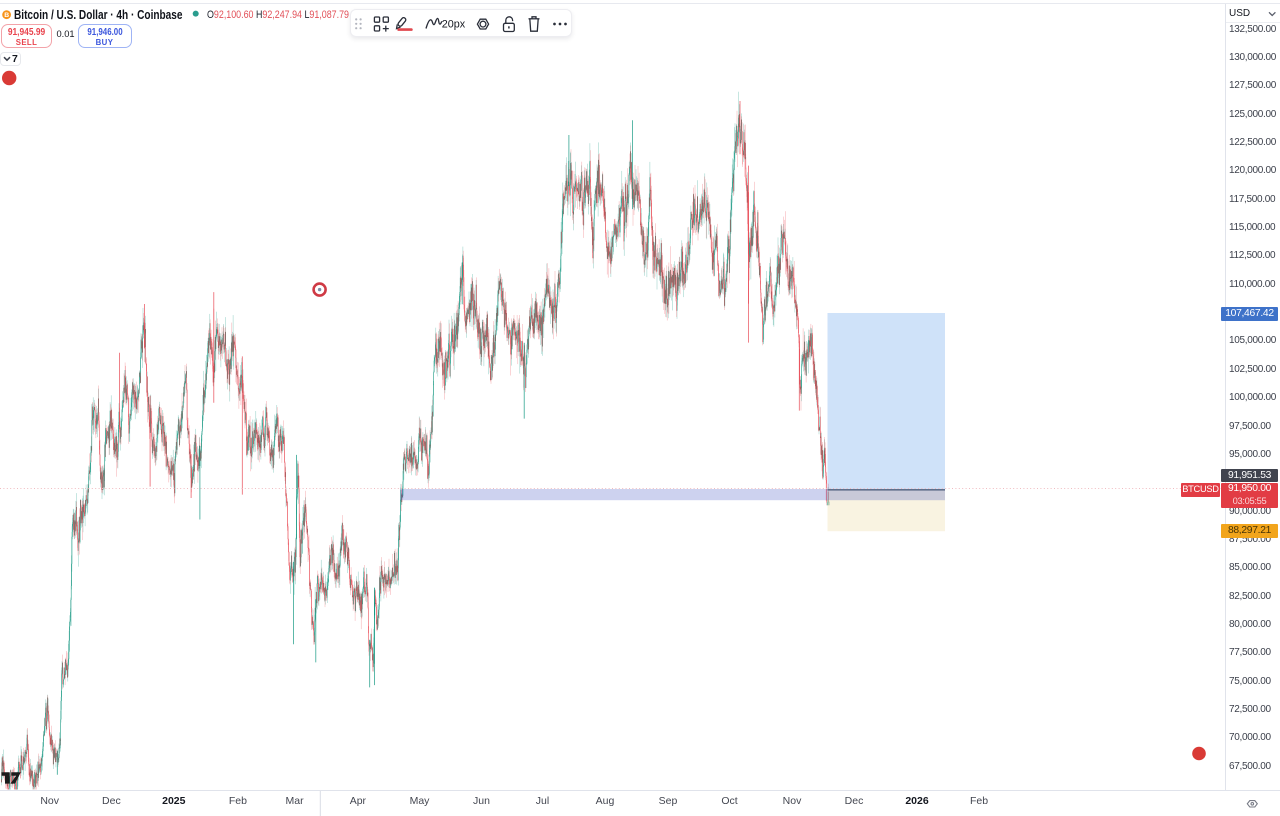 The image size is (1280, 816). What do you see at coordinates (454, 24) in the screenshot?
I see `svg-text: 20px` at bounding box center [454, 24].